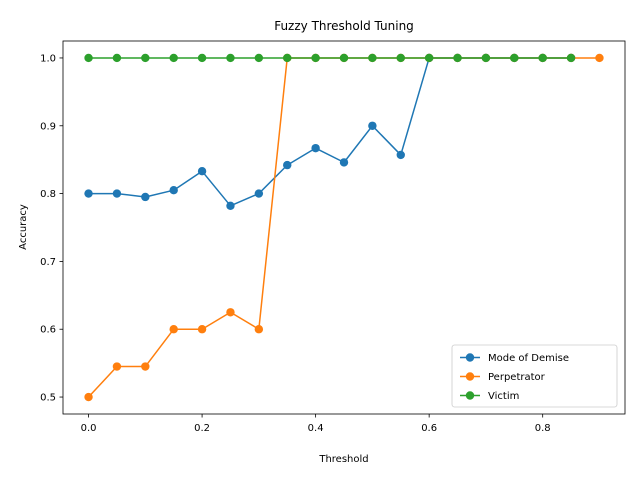  What do you see at coordinates (543, 428) in the screenshot?
I see `x-tick-label: 0.8` at bounding box center [543, 428].